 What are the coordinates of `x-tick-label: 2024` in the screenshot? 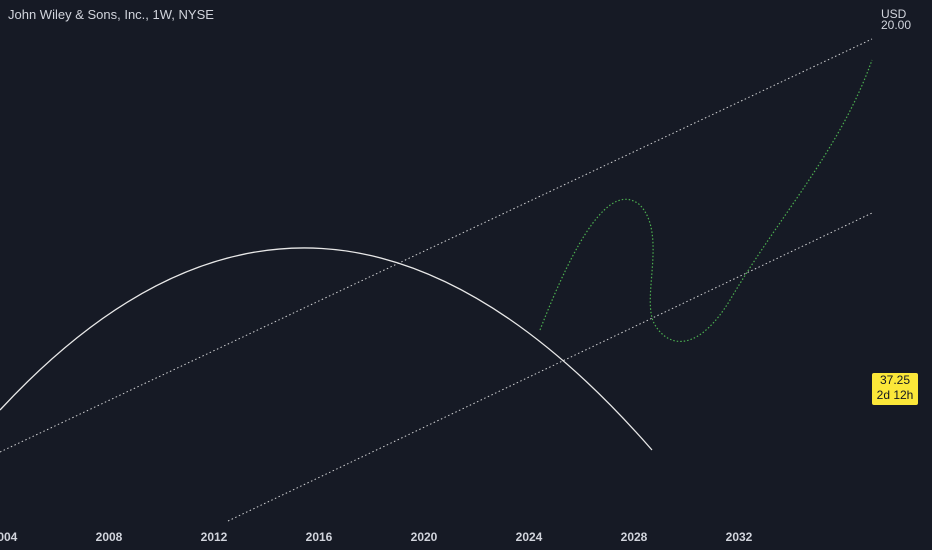 It's located at (529, 537).